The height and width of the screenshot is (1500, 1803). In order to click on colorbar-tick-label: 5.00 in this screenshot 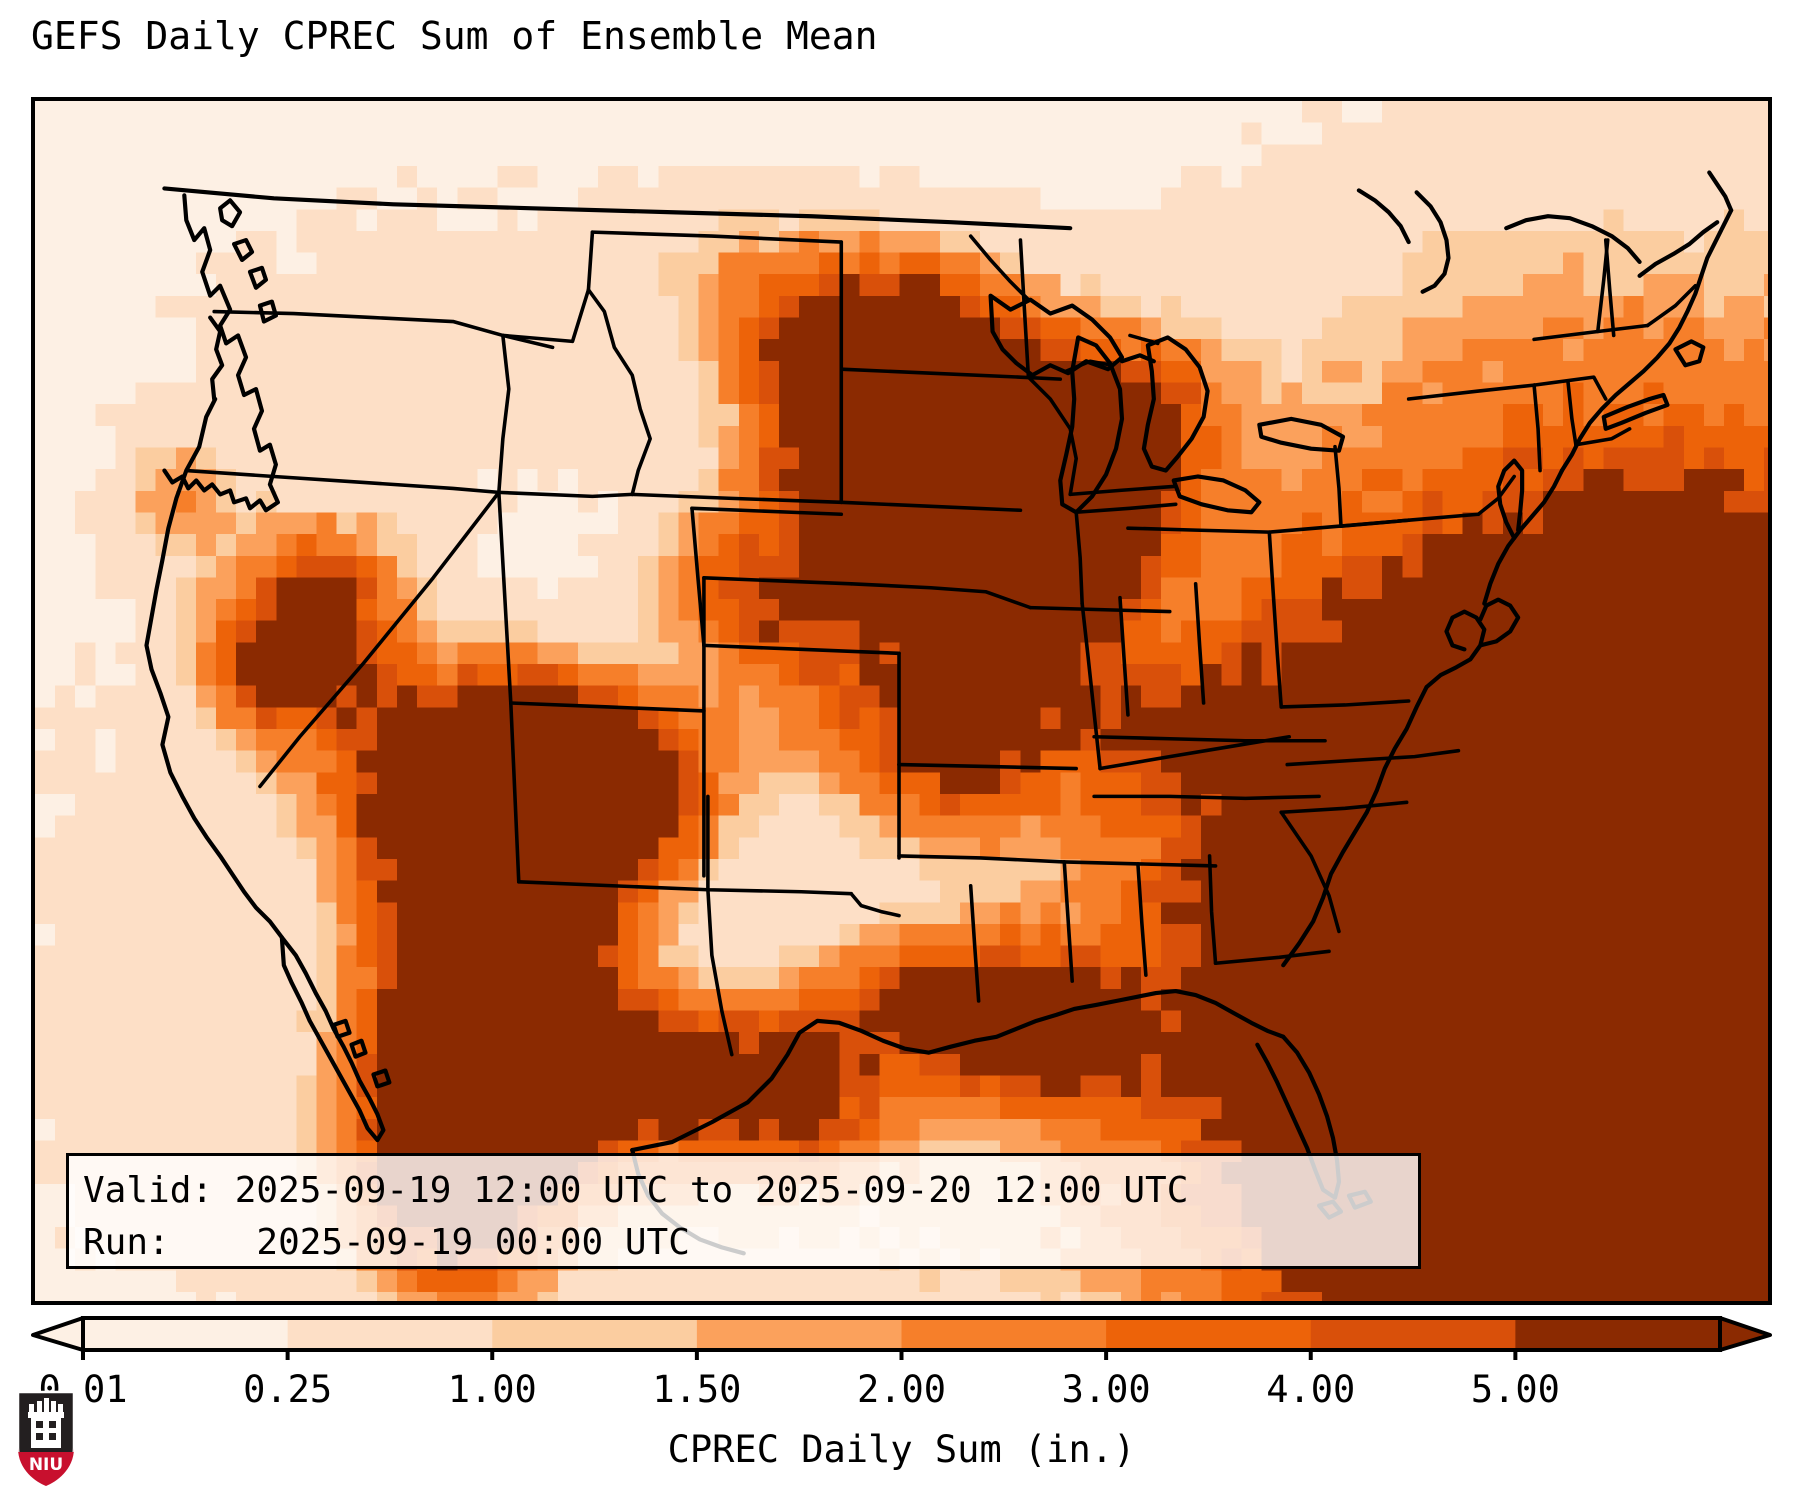, I will do `click(1515, 1389)`.